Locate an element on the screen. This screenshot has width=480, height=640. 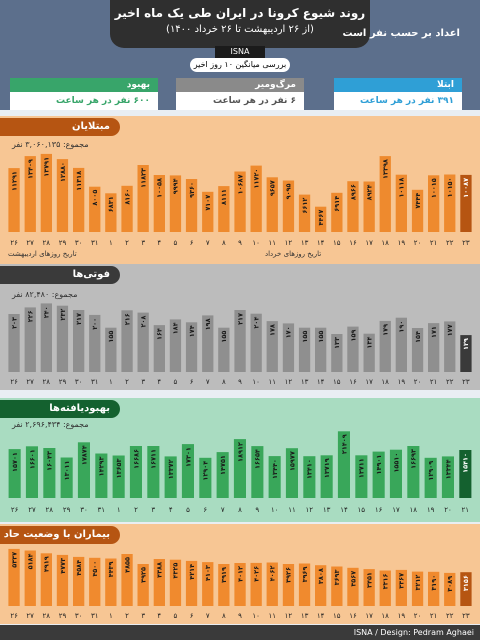
total-deaths: مجموع: ۸۲,۴۸۰ نفر is located at coordinates (45, 294).